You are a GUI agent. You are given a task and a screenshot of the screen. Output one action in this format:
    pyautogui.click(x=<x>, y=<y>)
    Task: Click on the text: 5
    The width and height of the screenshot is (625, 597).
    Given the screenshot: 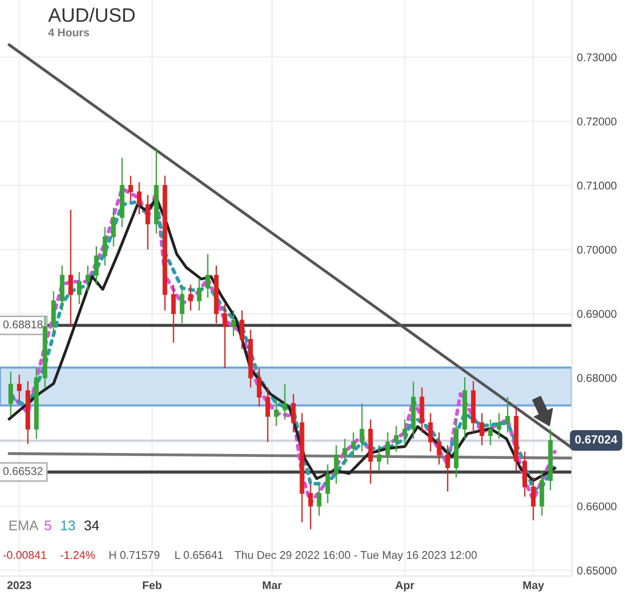 What is the action you would take?
    pyautogui.click(x=48, y=525)
    